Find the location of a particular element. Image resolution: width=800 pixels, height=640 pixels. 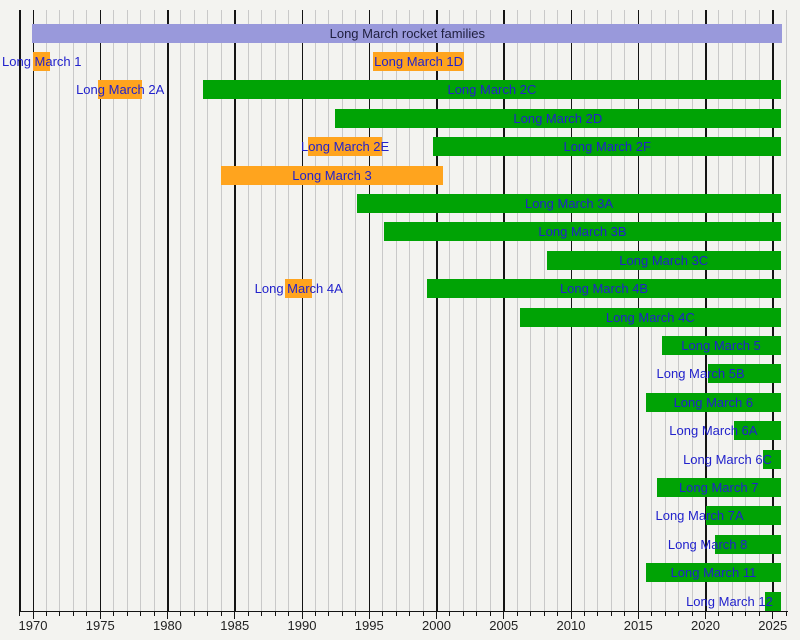

timeline-bar-long-march-2d is located at coordinates (557, 118).